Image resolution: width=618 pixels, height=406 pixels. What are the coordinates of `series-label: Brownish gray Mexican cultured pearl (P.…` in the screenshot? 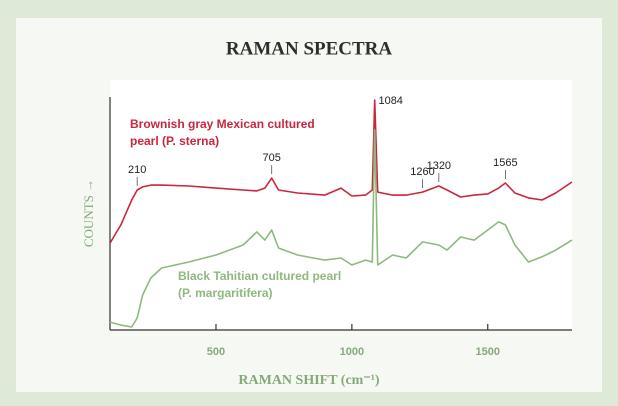 It's located at (222, 132).